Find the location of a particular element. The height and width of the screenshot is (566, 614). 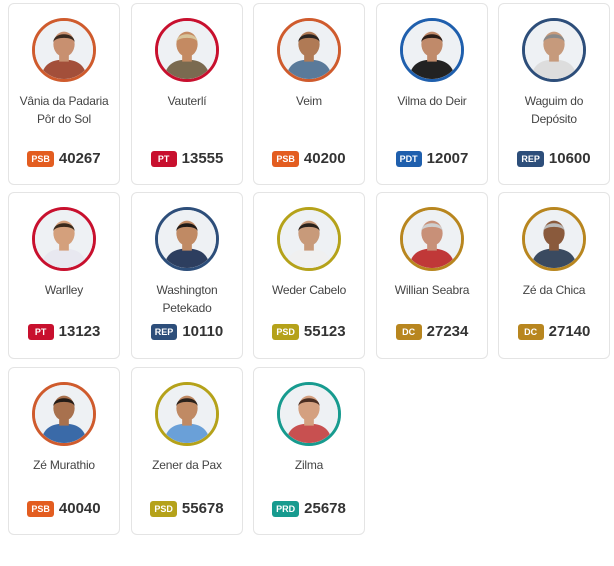

candidate-card: Warlley PT 13123 is located at coordinates (64, 275).